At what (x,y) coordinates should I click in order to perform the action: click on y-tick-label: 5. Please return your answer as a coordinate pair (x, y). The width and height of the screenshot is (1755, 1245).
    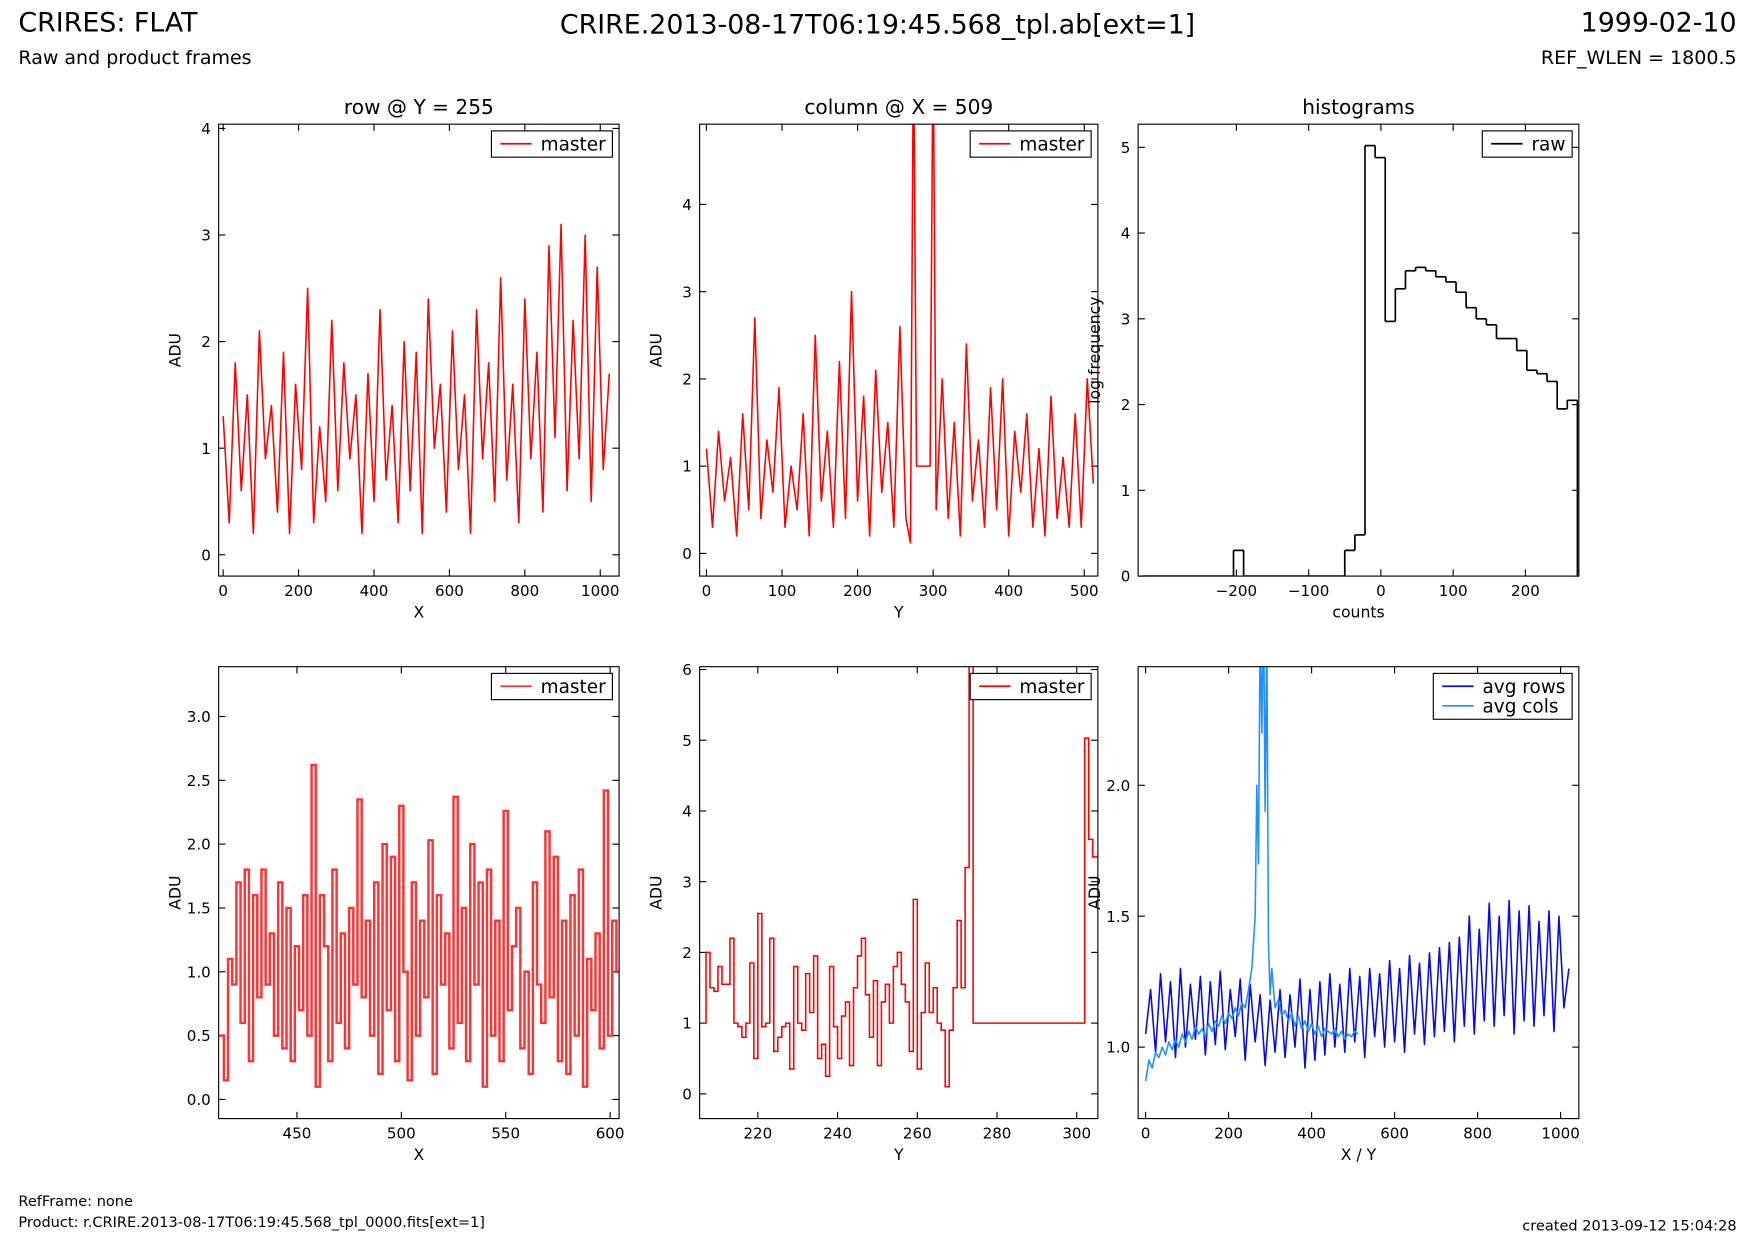
    Looking at the image, I should click on (687, 741).